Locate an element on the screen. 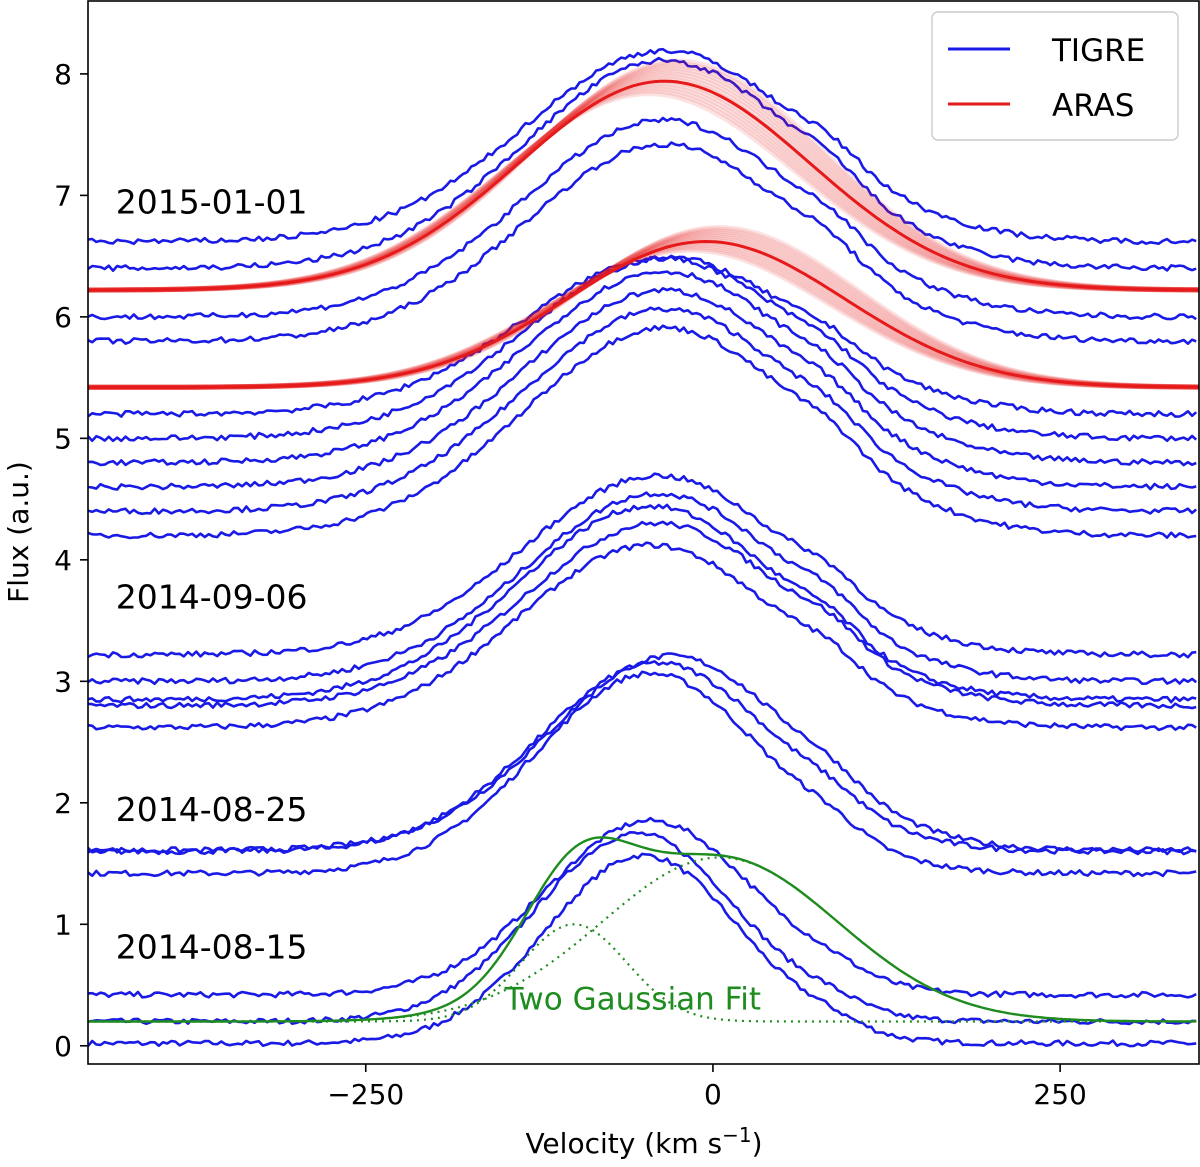  epoch-label-3: 2014-08-15 is located at coordinates (212, 946).